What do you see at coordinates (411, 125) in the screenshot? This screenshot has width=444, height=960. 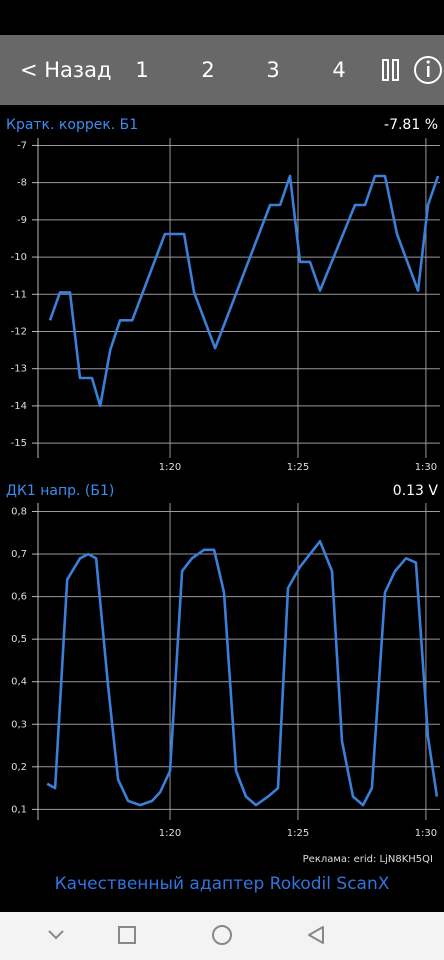 I see `current-value: -7.81 %` at bounding box center [411, 125].